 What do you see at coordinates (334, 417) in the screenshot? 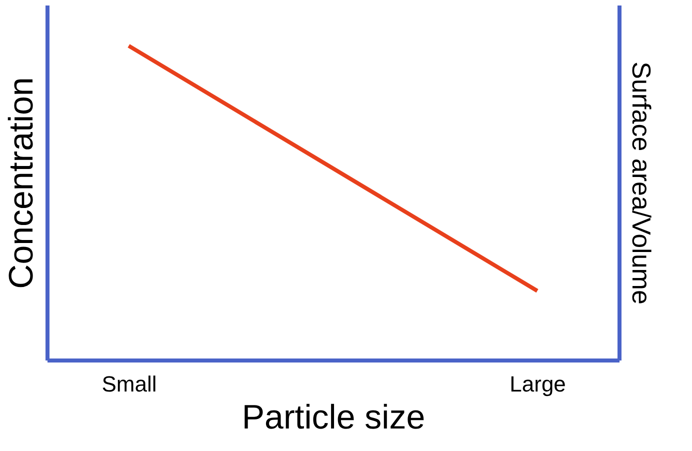
I see `x-axis-title: Particle size` at bounding box center [334, 417].